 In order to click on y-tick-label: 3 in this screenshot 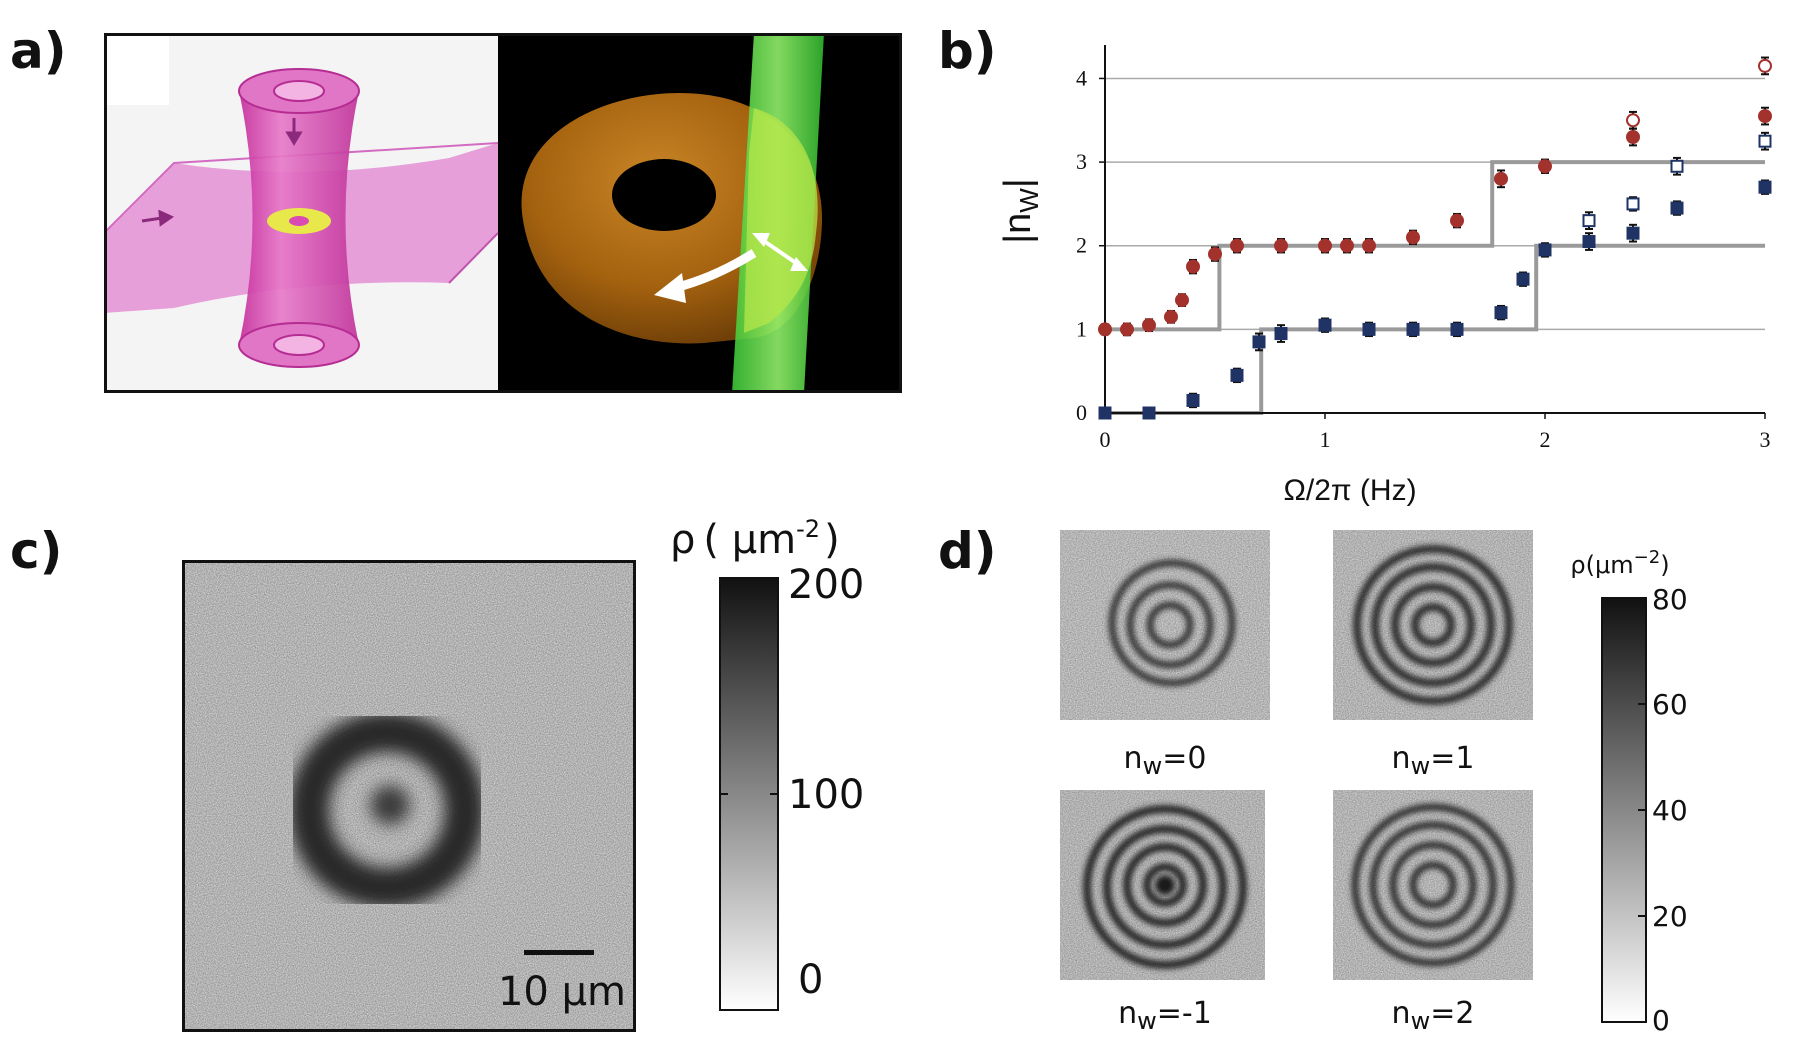, I will do `click(1081, 161)`.